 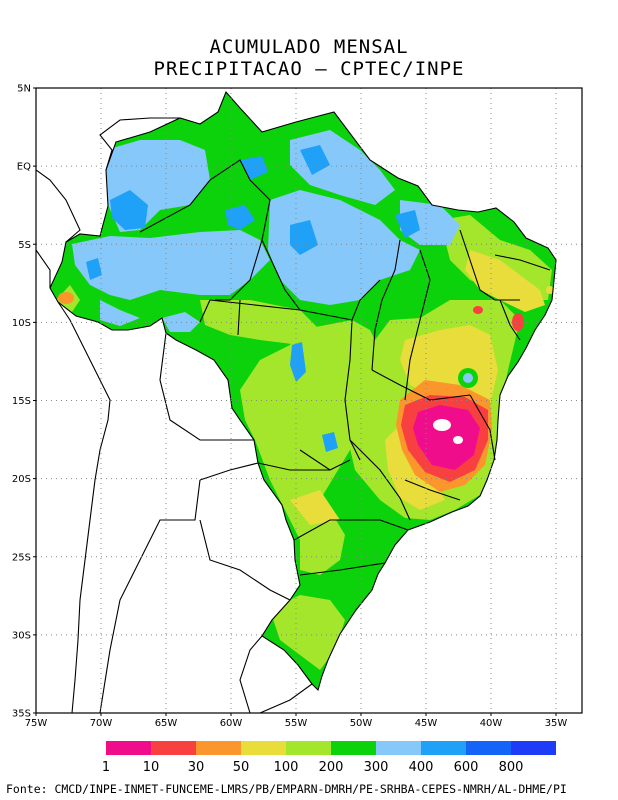 I want to click on lon-tick-label: 65W, so click(x=166, y=723).